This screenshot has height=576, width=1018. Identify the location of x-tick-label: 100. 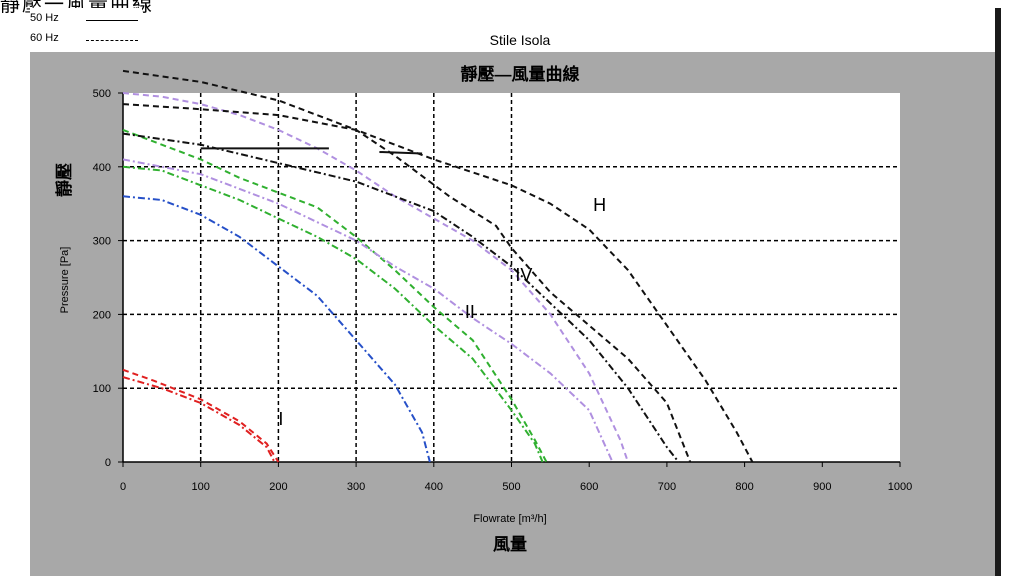
(201, 487).